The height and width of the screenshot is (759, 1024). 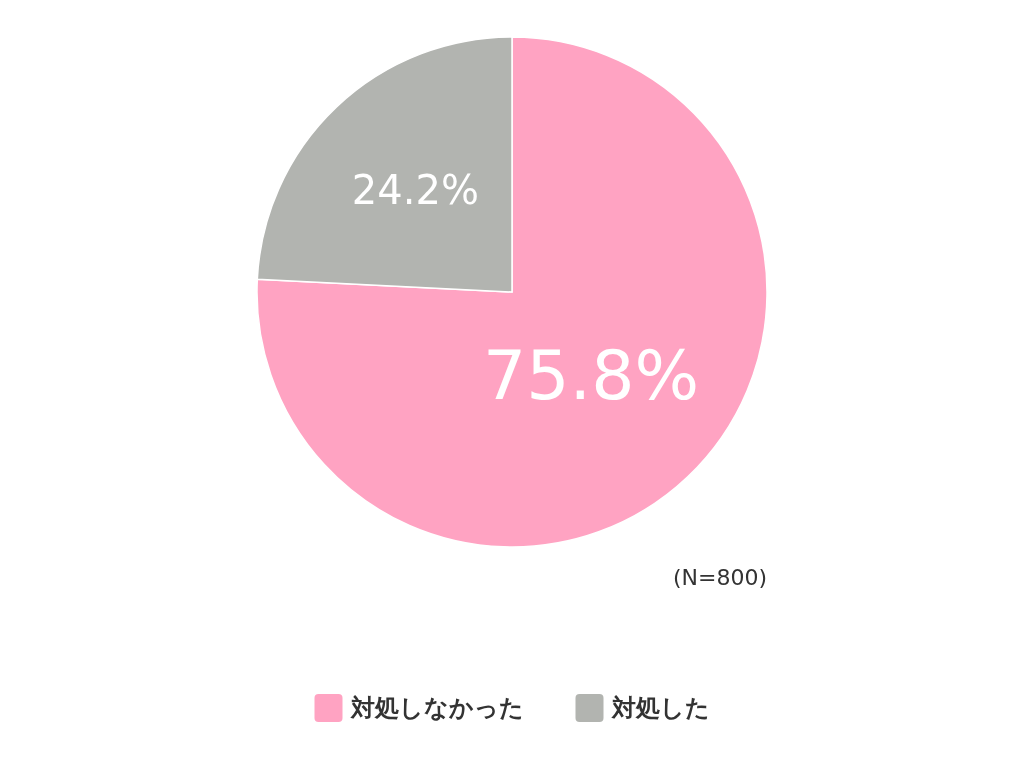 What do you see at coordinates (591, 375) in the screenshot?
I see `data-label: 75.8%` at bounding box center [591, 375].